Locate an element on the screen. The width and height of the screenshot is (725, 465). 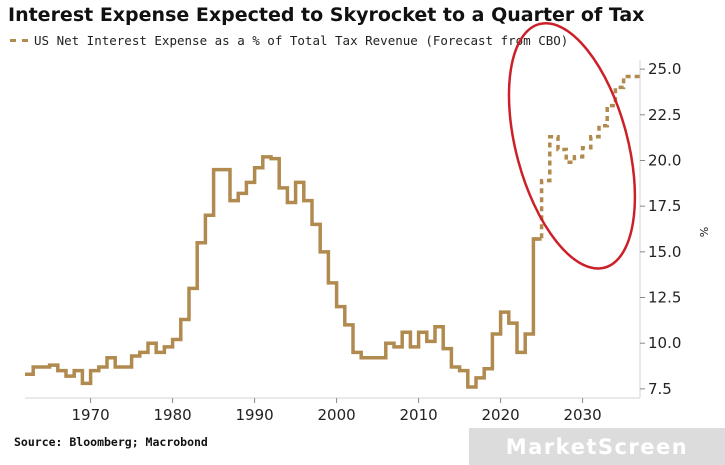
x-tick-label: 1990 is located at coordinates (255, 415).